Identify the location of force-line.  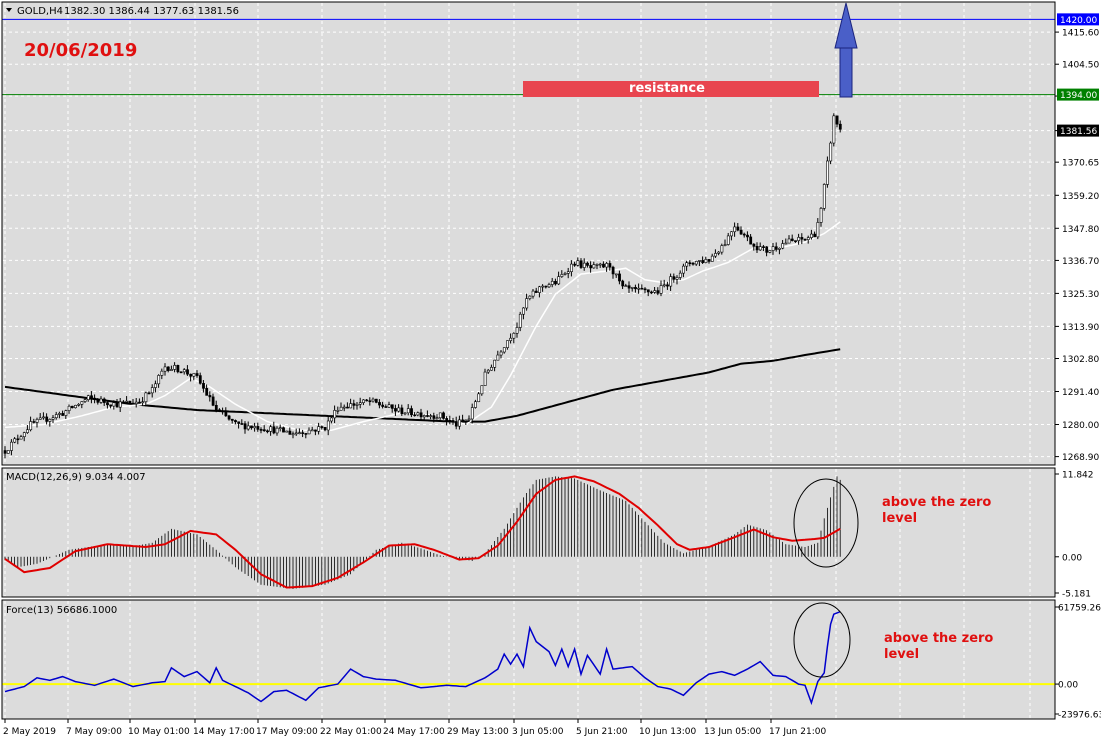
(422, 658).